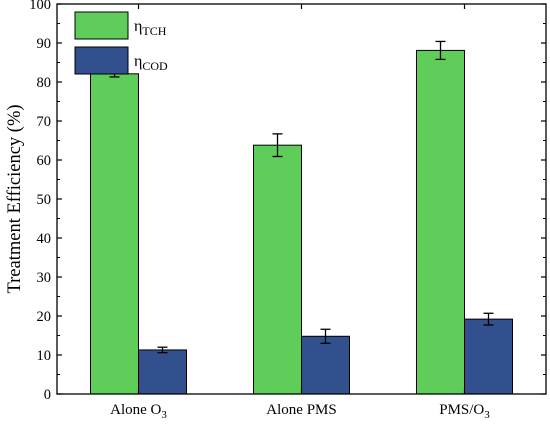 The width and height of the screenshot is (550, 428). Describe the element at coordinates (301, 410) in the screenshot. I see `x-category-label: Alone PMS` at that location.